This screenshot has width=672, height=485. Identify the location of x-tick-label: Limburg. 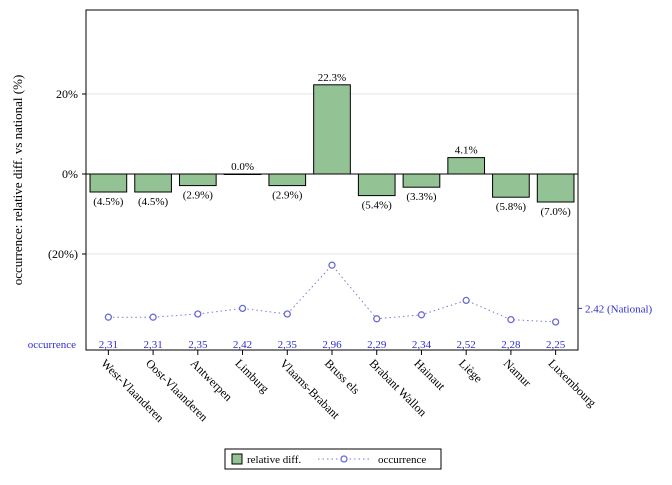
(251, 375).